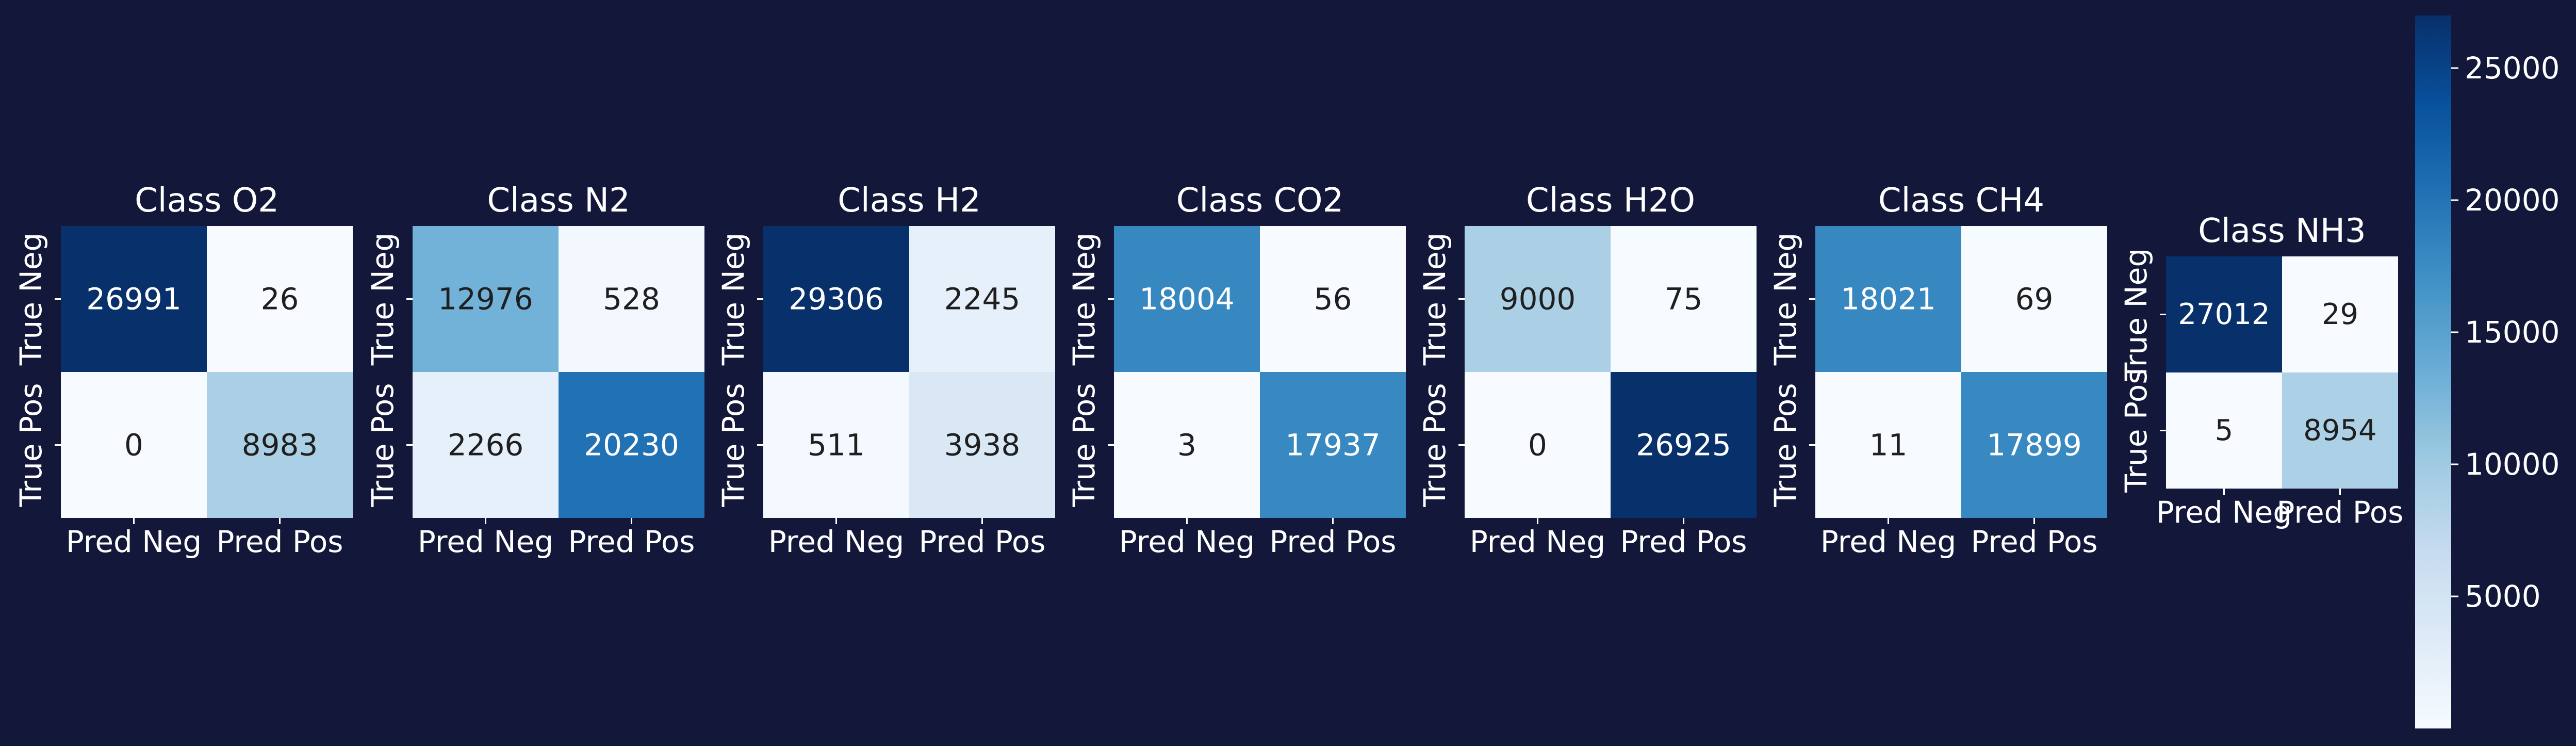 The height and width of the screenshot is (746, 2576). I want to click on cell-value: 9000, so click(1538, 299).